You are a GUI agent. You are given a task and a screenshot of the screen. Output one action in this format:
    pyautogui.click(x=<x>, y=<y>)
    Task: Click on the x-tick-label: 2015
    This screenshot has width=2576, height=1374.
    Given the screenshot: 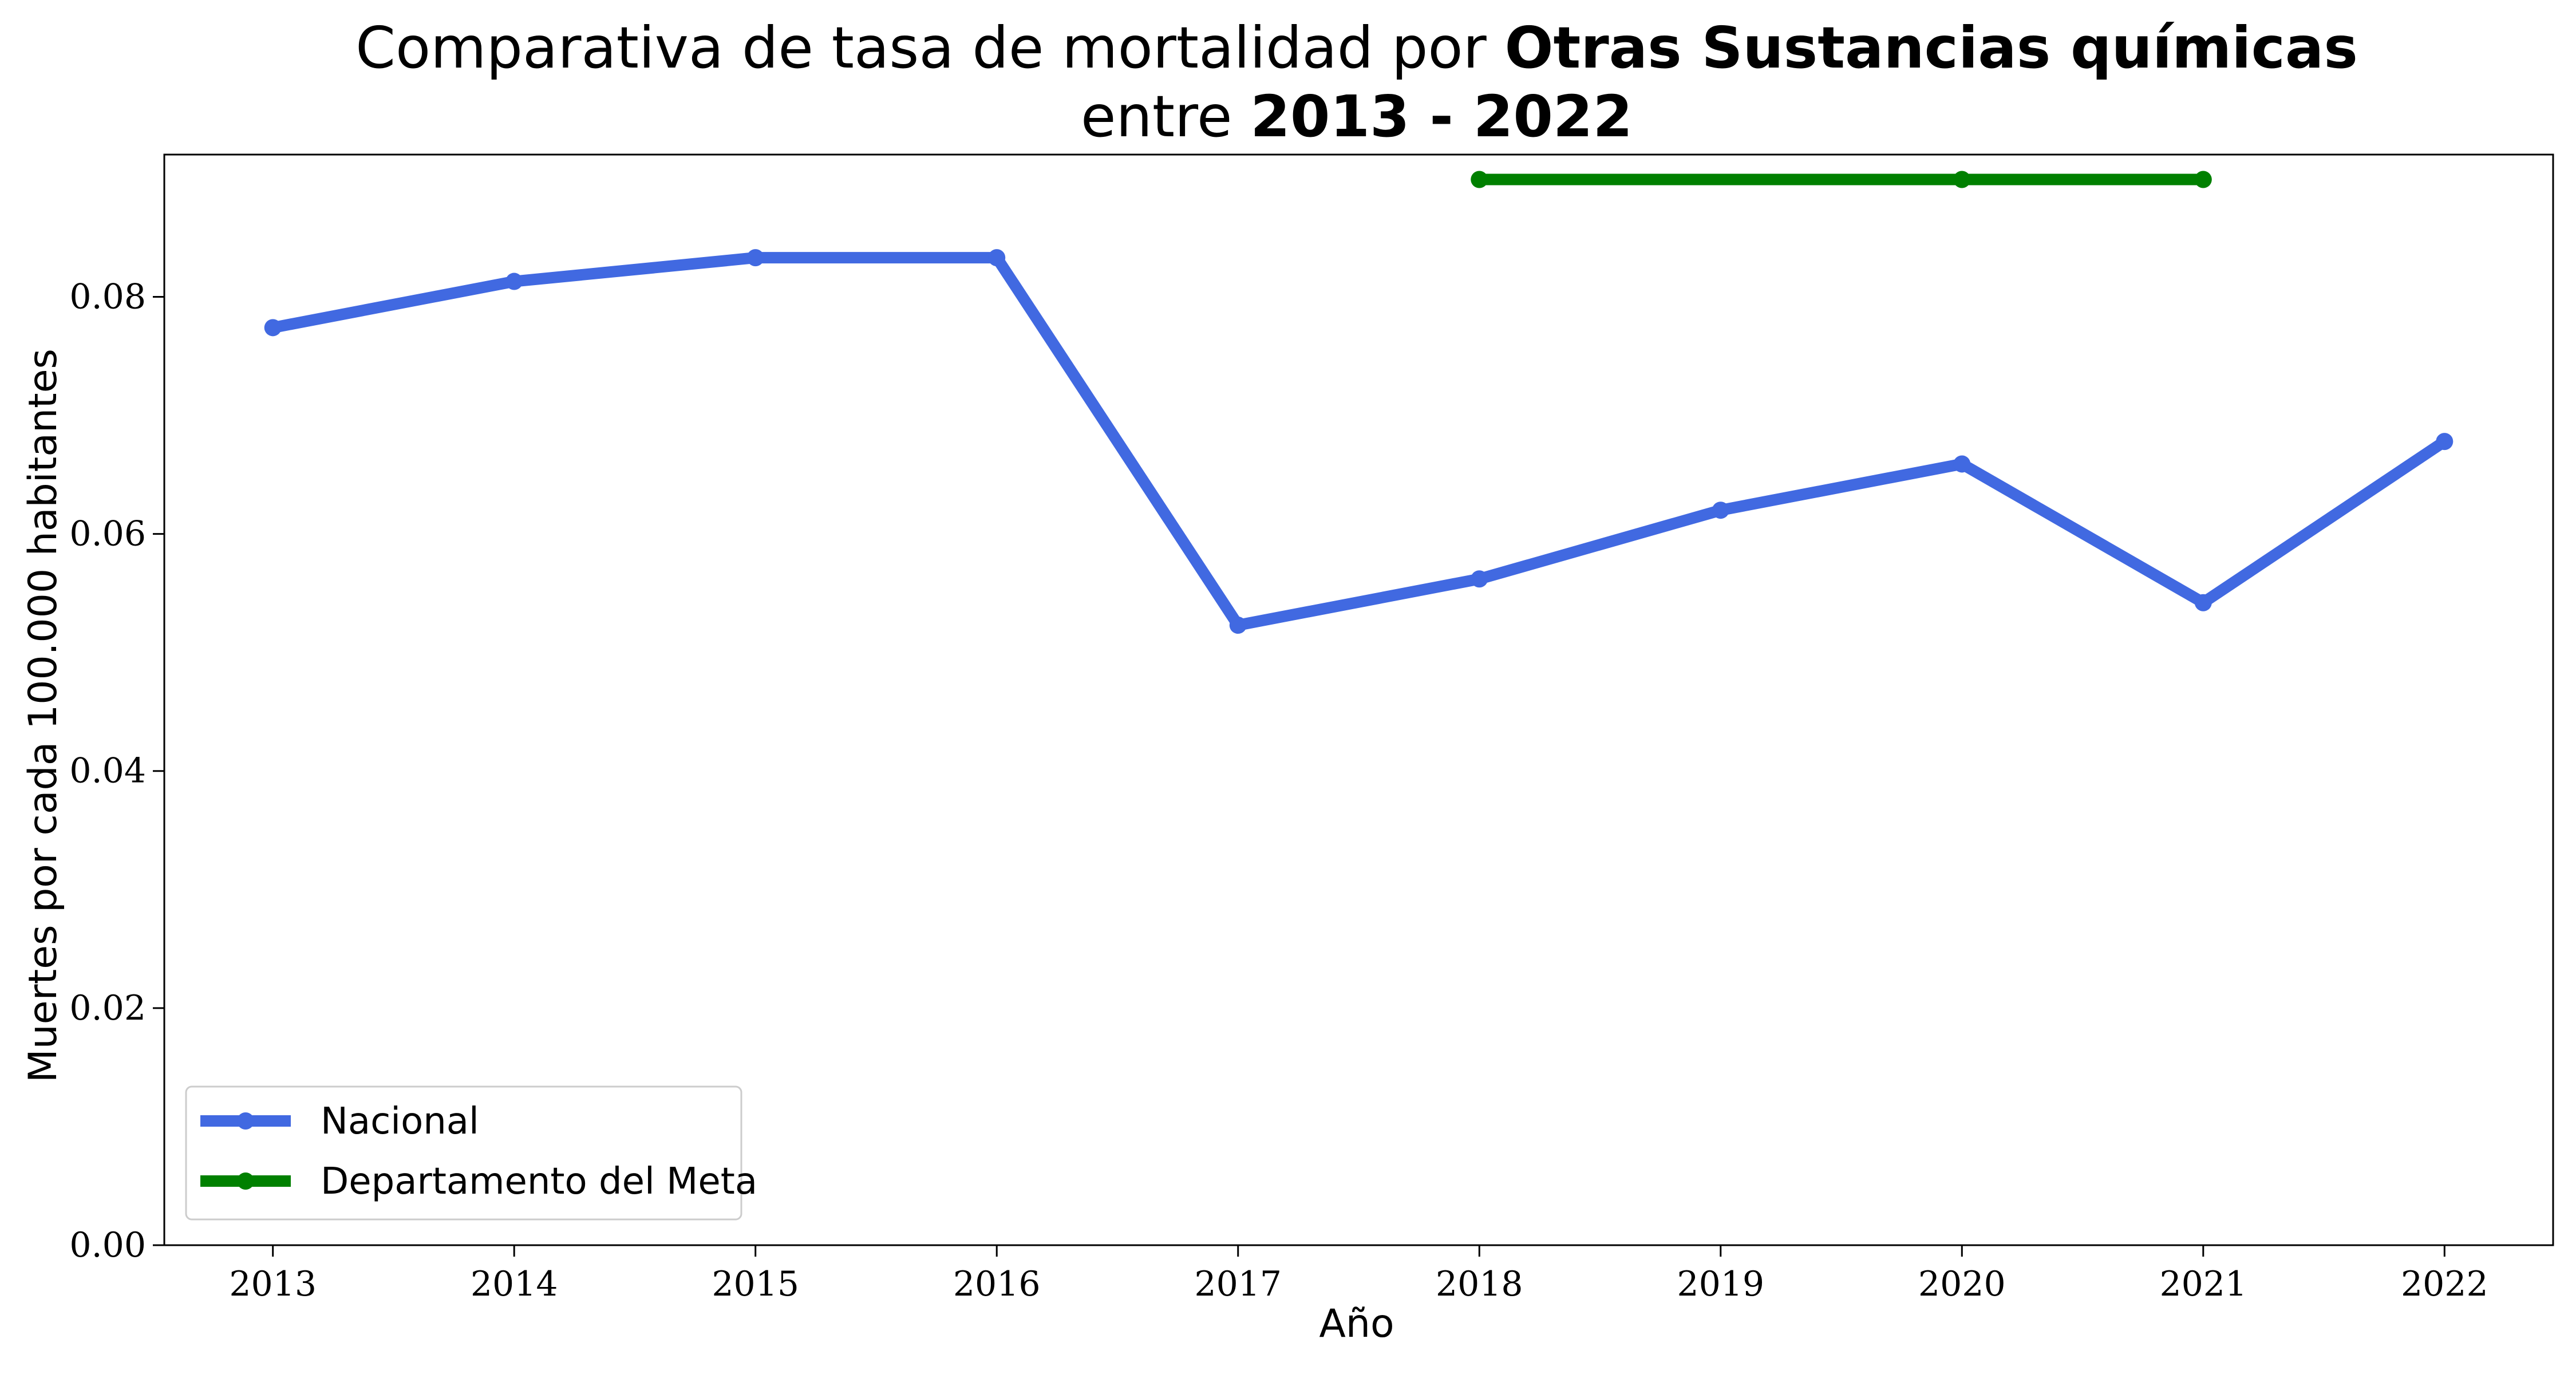 What is the action you would take?
    pyautogui.click(x=755, y=1284)
    